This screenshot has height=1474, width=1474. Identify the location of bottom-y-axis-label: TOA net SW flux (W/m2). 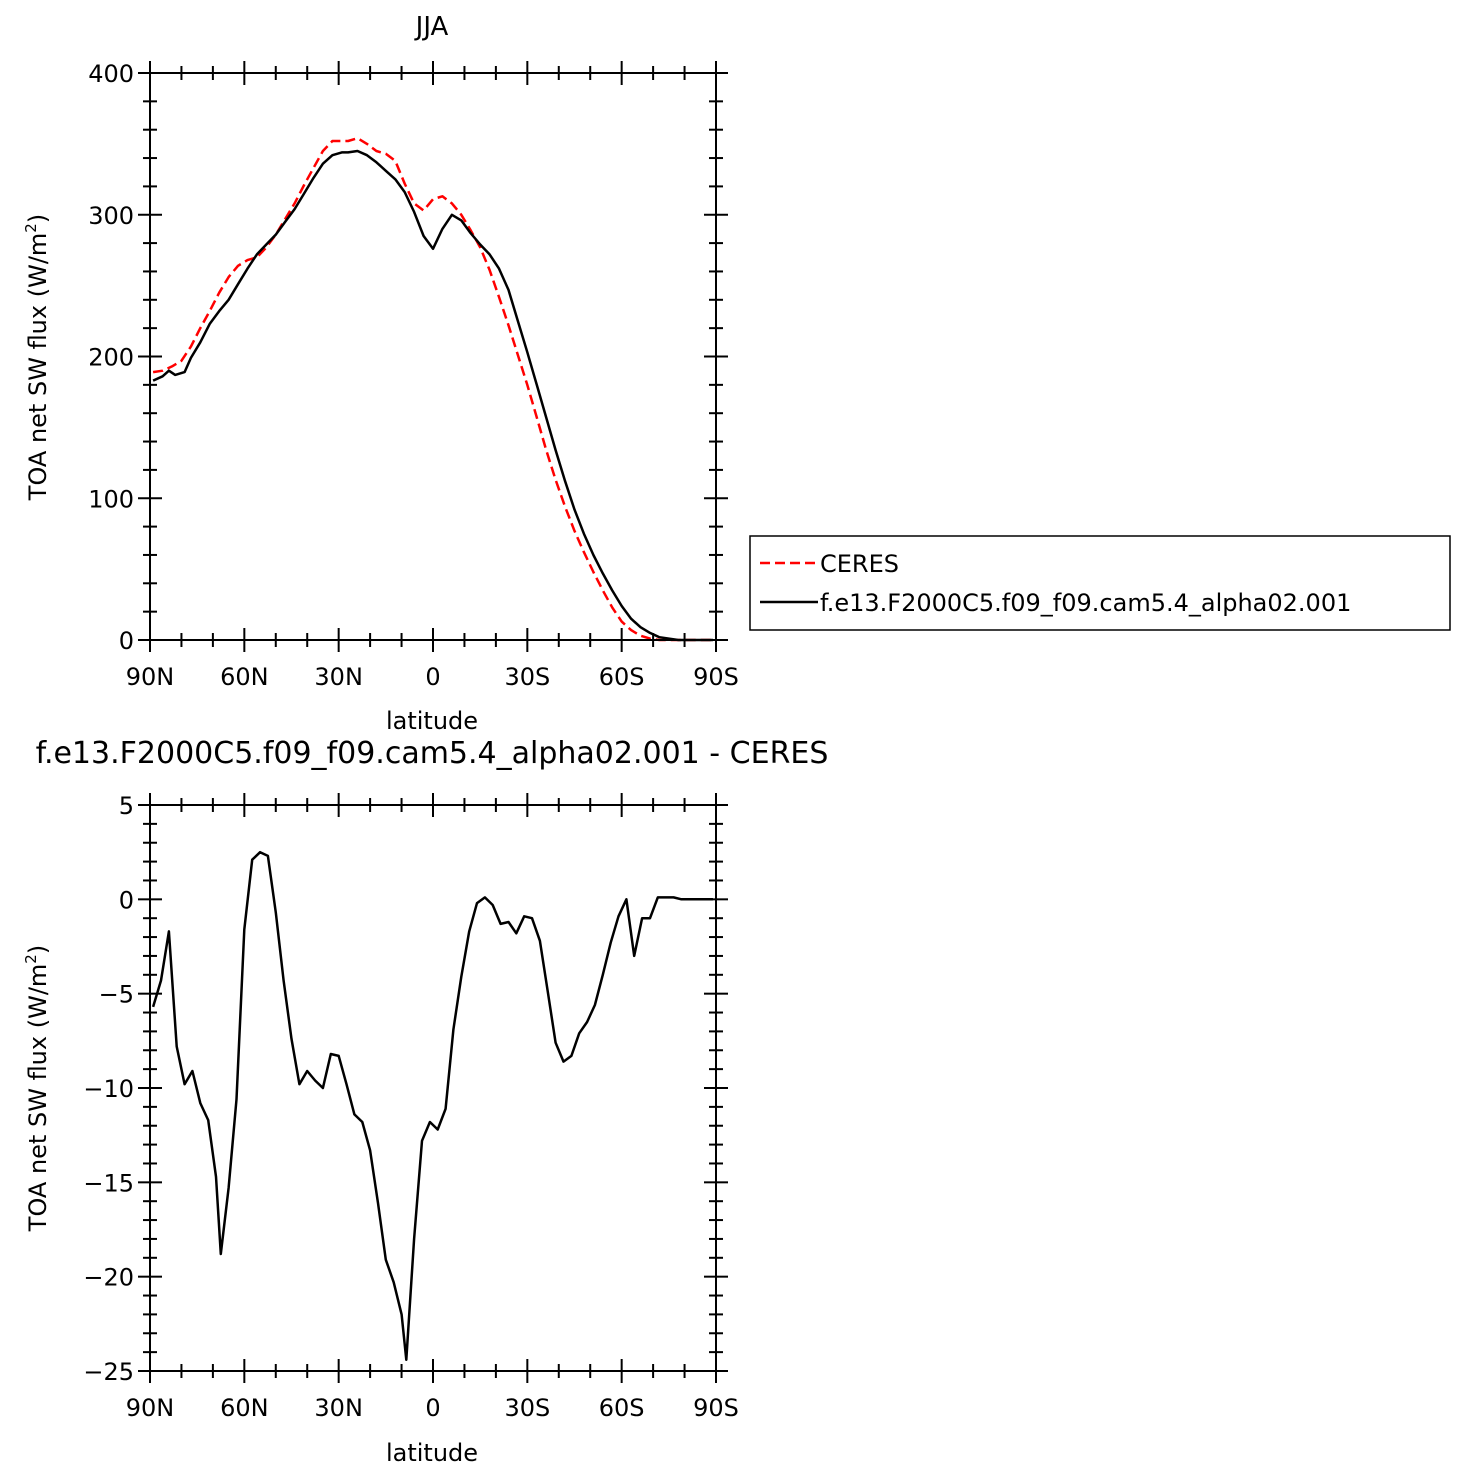
(37, 1088).